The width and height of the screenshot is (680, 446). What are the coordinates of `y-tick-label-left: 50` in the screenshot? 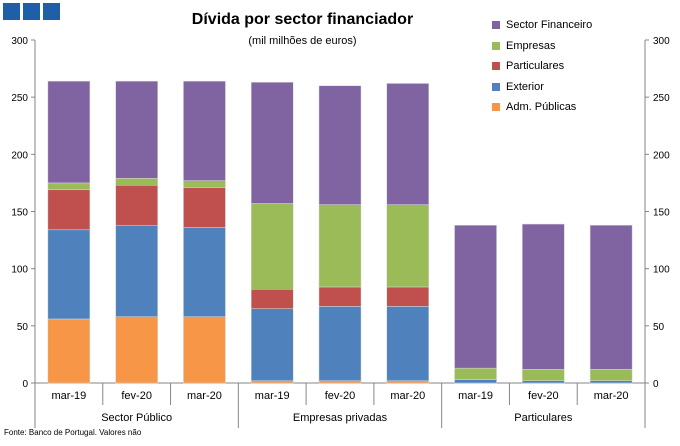 It's located at (23, 327).